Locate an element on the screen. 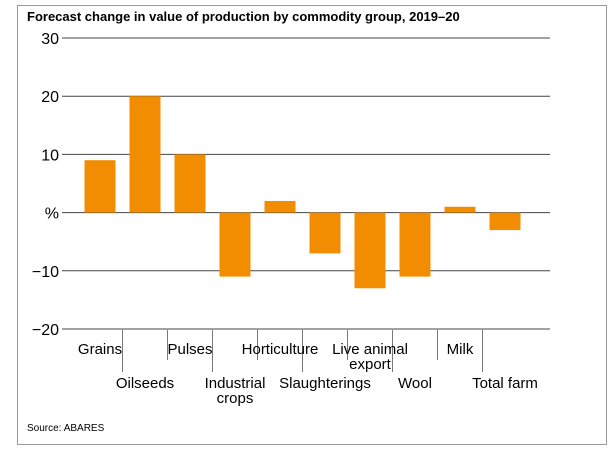 This screenshot has width=615, height=454. category-label: Pulses is located at coordinates (189, 349).